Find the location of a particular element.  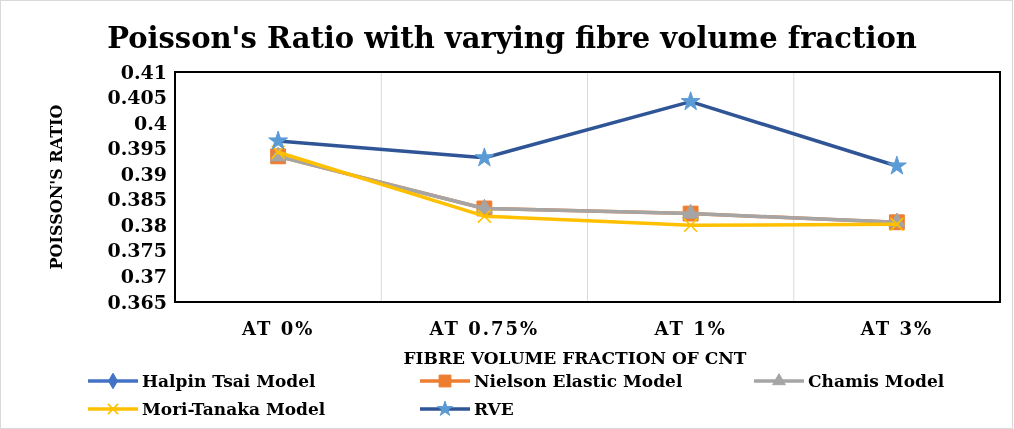

x-tick-label: AT 1% is located at coordinates (690, 328).